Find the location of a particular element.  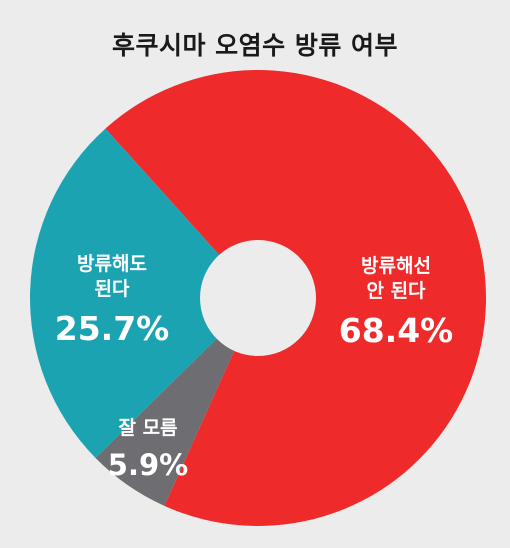

slice-label-0-1: 안 된다 is located at coordinates (396, 291).